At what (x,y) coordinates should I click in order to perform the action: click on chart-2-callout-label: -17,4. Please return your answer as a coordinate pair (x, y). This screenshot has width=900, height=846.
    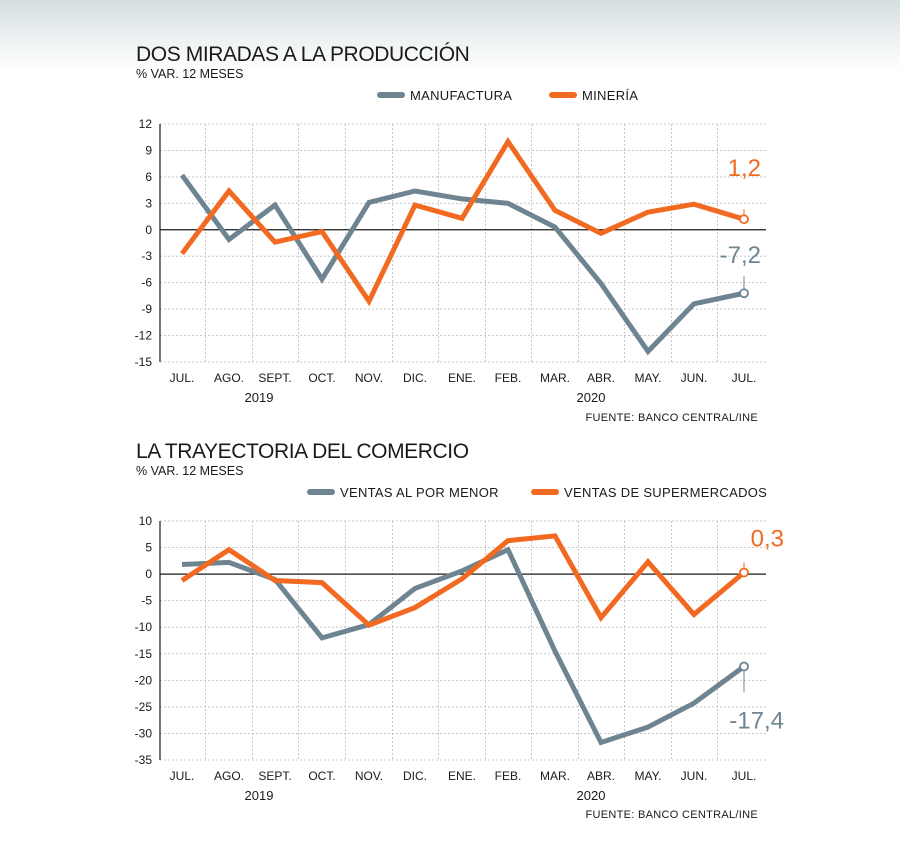
    Looking at the image, I should click on (756, 721).